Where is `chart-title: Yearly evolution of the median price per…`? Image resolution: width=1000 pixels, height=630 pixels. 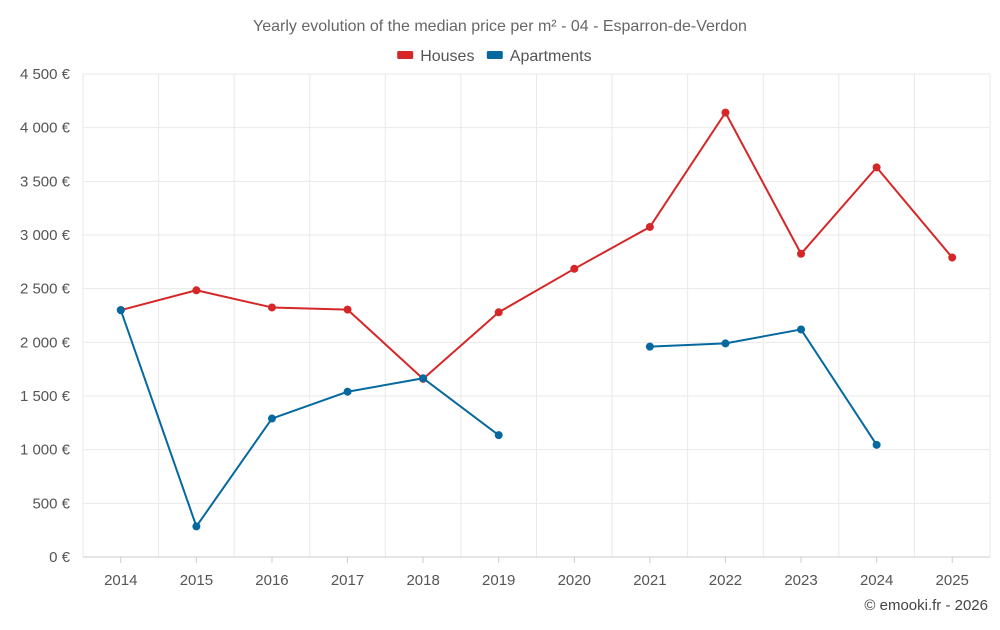 chart-title: Yearly evolution of the median price per… is located at coordinates (500, 26).